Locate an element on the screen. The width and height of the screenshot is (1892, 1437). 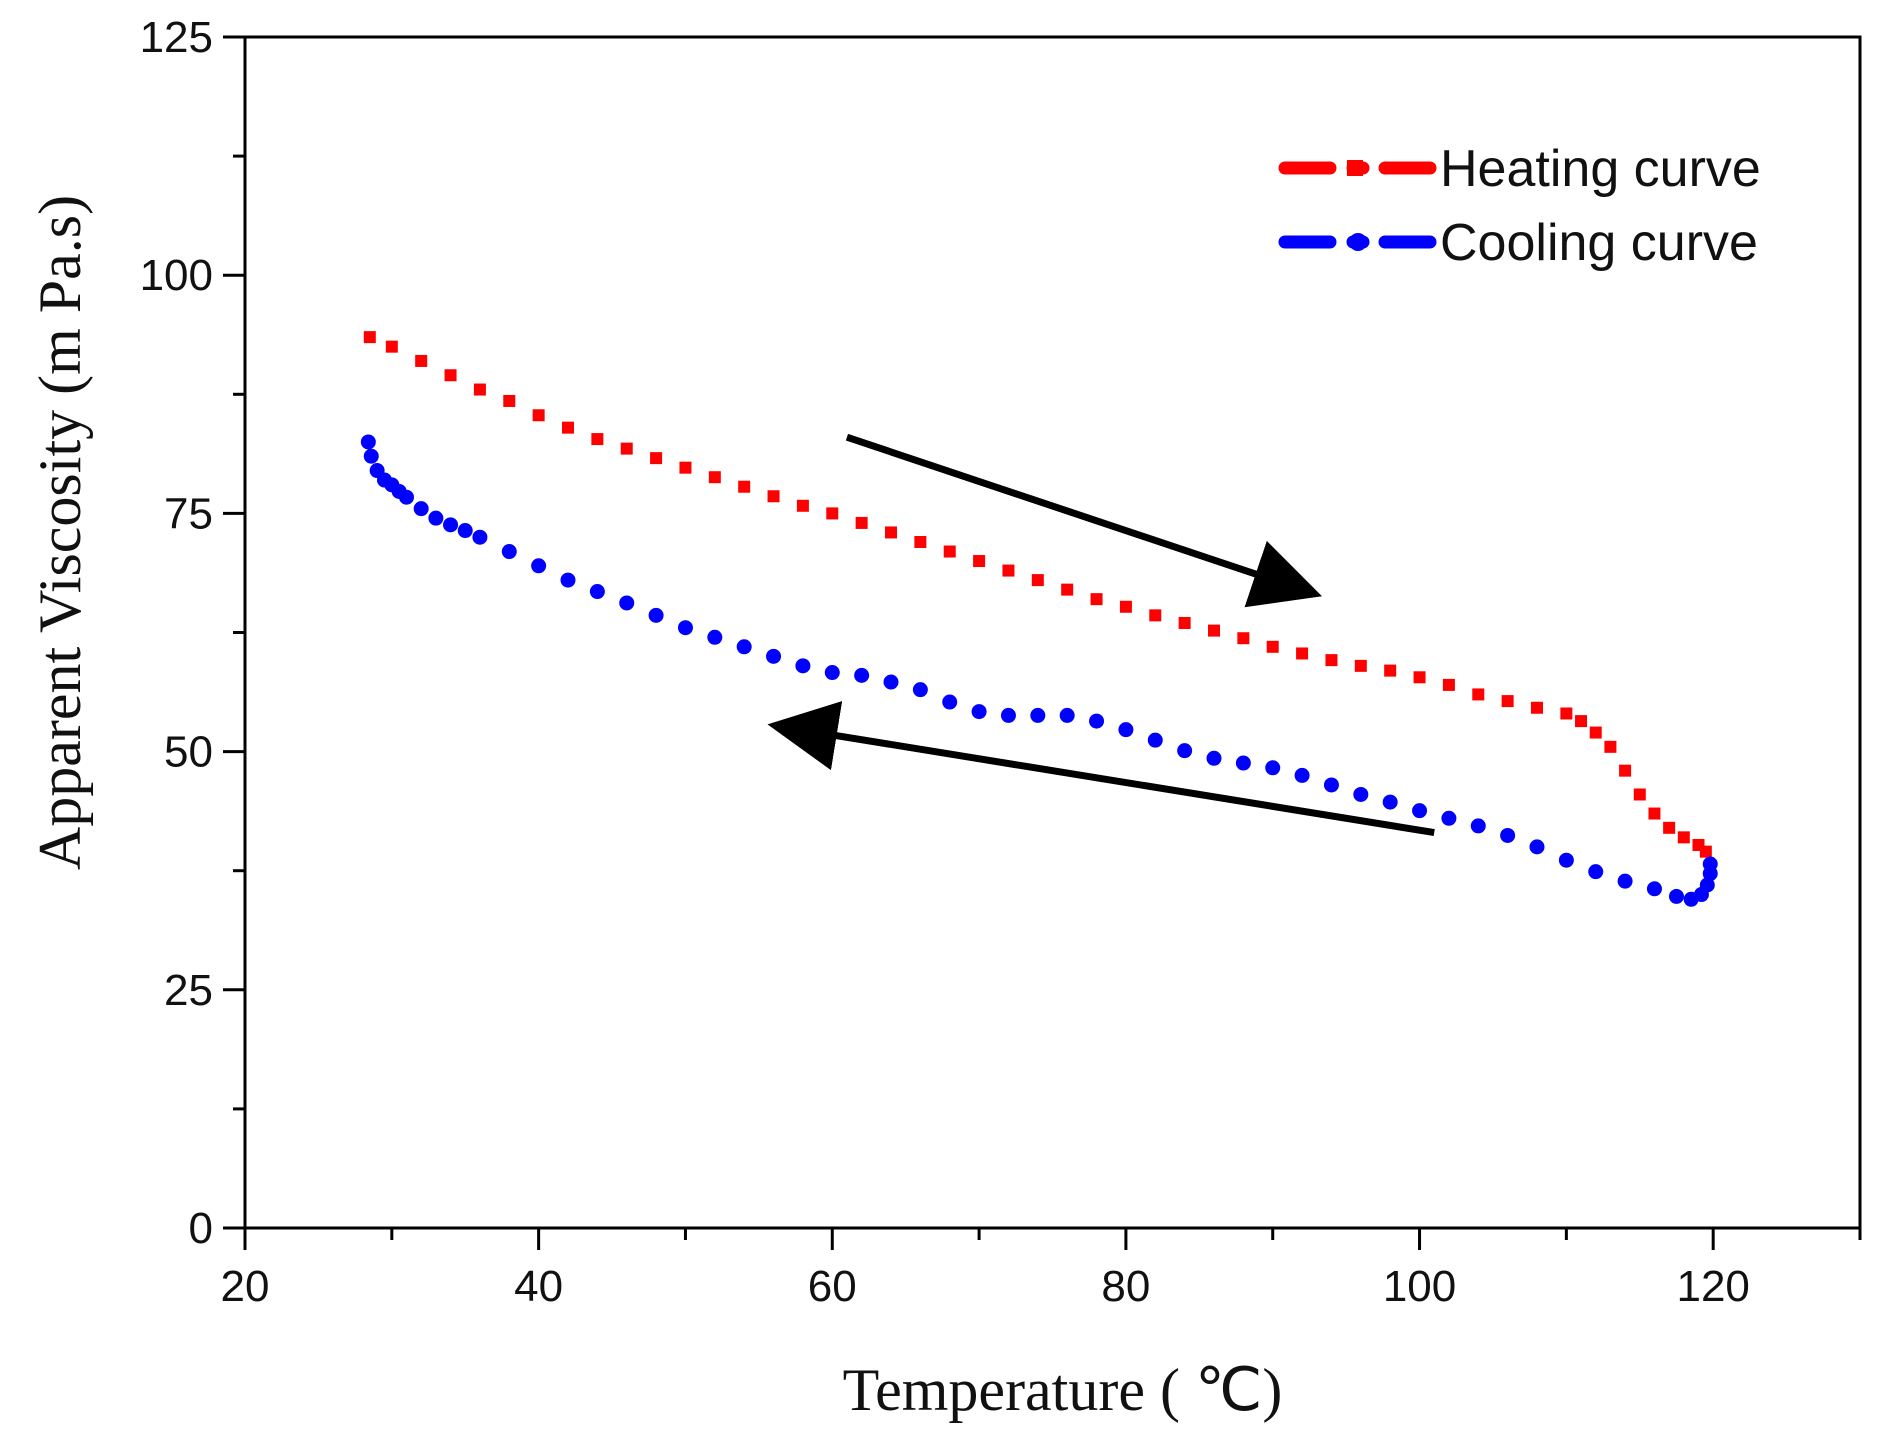
y-tick-label: 100 is located at coordinates (176, 275).